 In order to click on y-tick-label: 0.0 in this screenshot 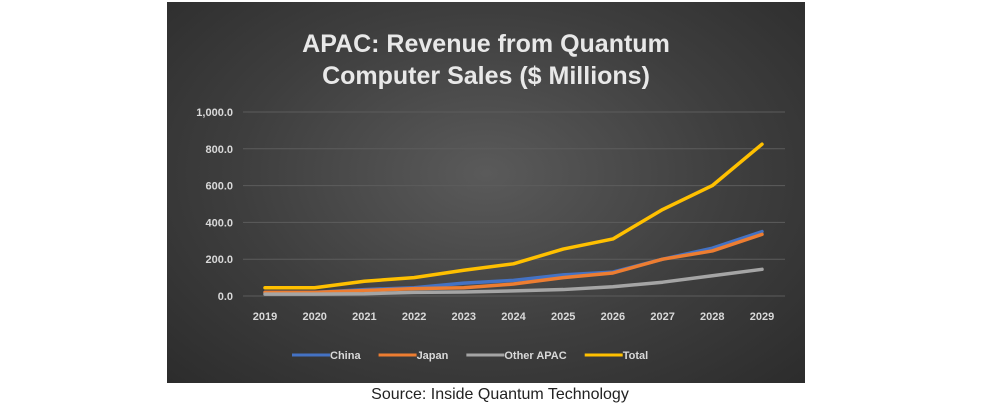, I will do `click(225, 297)`.